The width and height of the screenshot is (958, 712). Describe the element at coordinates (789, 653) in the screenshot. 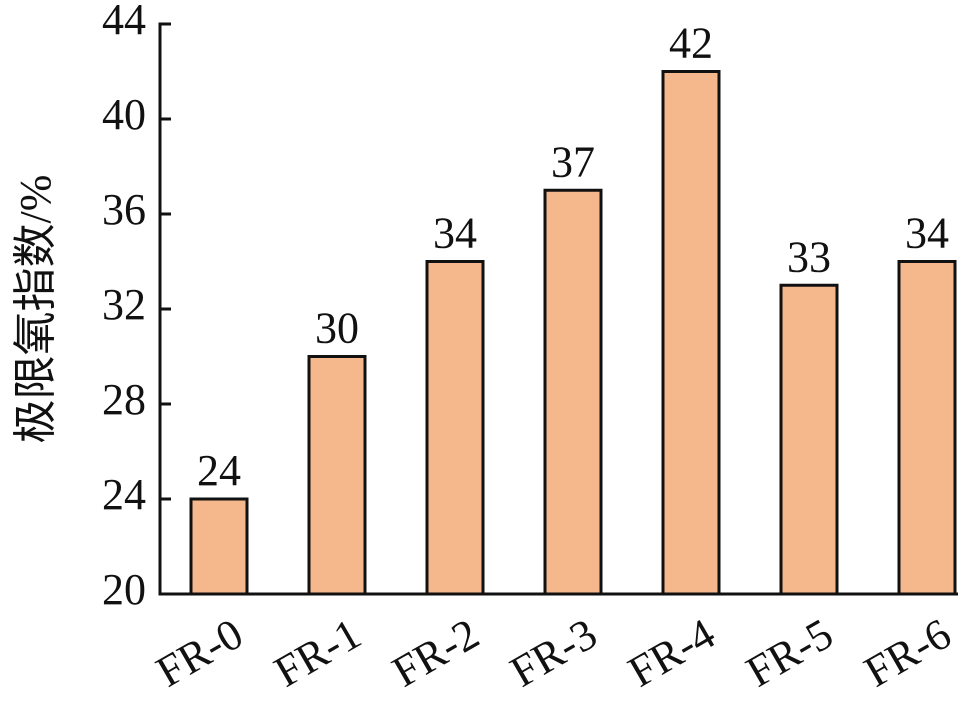

I see `x-tick-label: FR-5` at that location.